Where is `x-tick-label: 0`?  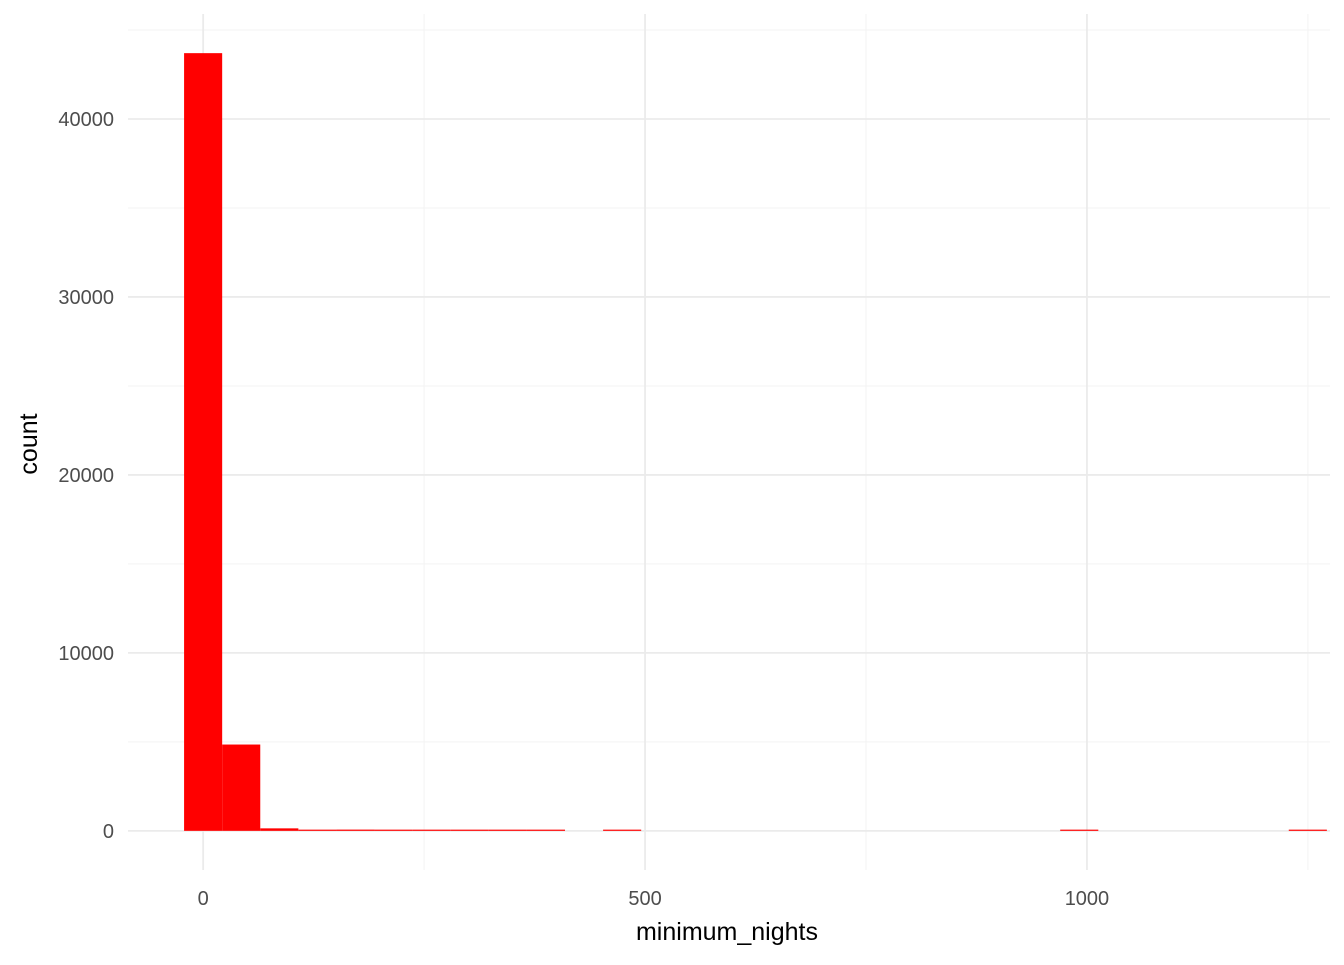
x-tick-label: 0 is located at coordinates (203, 899).